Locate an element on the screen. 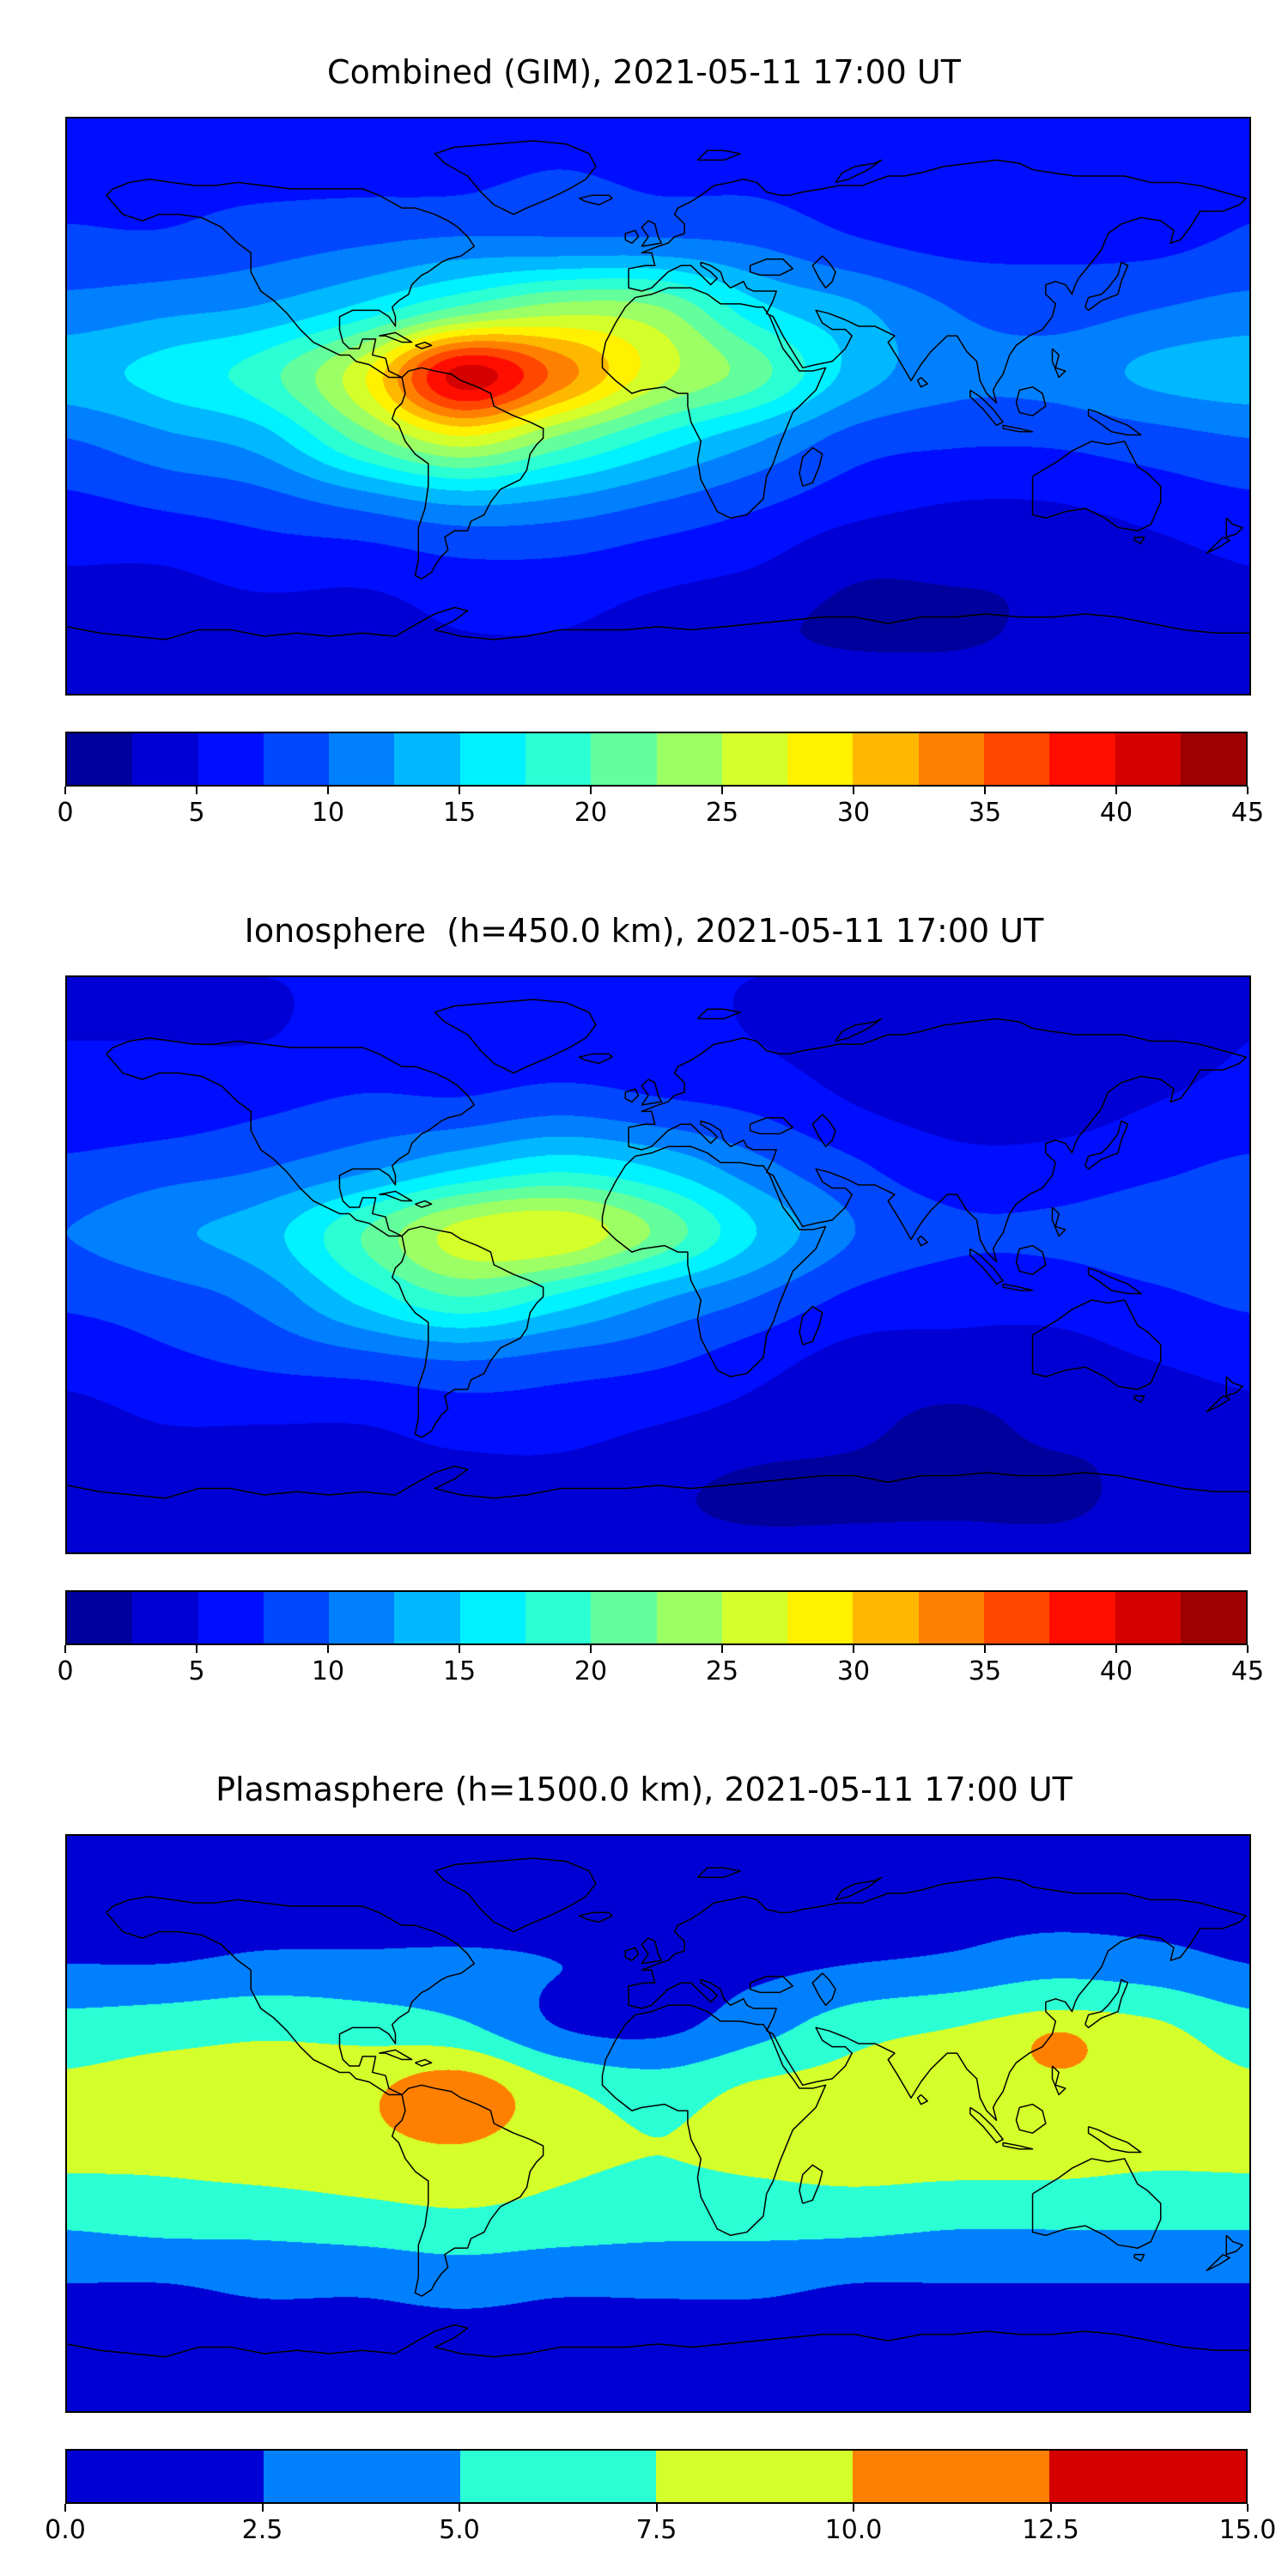 This screenshot has height=2576, width=1288. colorbar-tick-label: 5.0 is located at coordinates (459, 2530).